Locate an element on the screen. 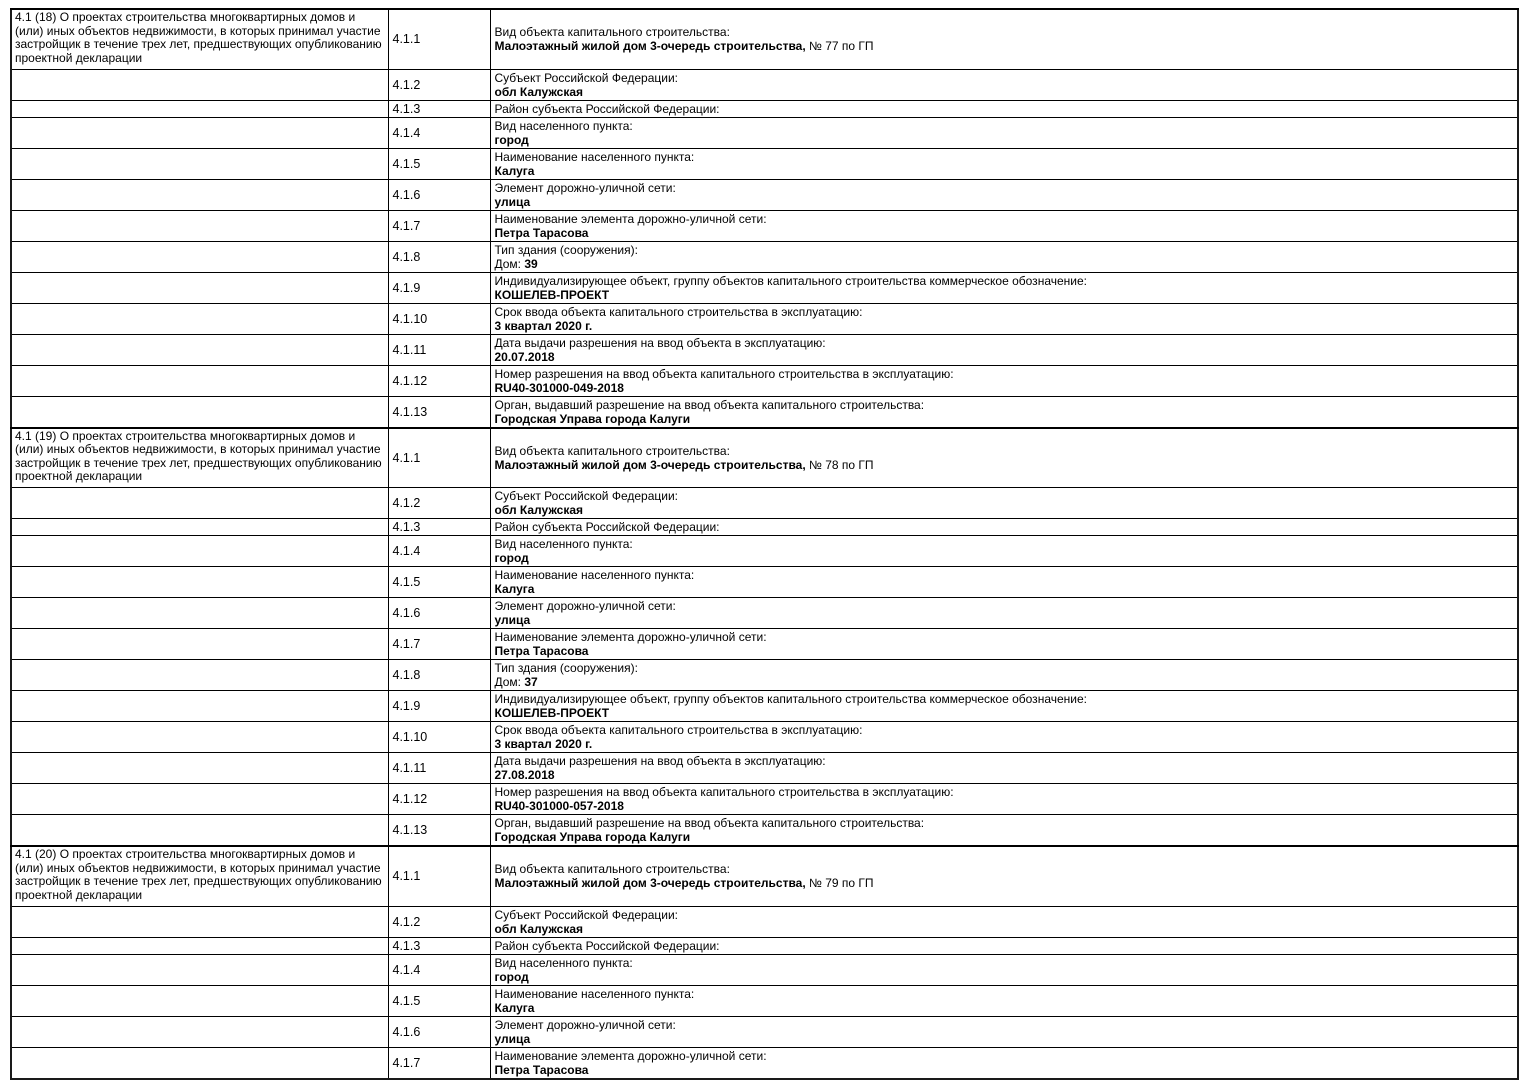  row-value-line: Городская Управа города Калуги is located at coordinates (1004, 419).